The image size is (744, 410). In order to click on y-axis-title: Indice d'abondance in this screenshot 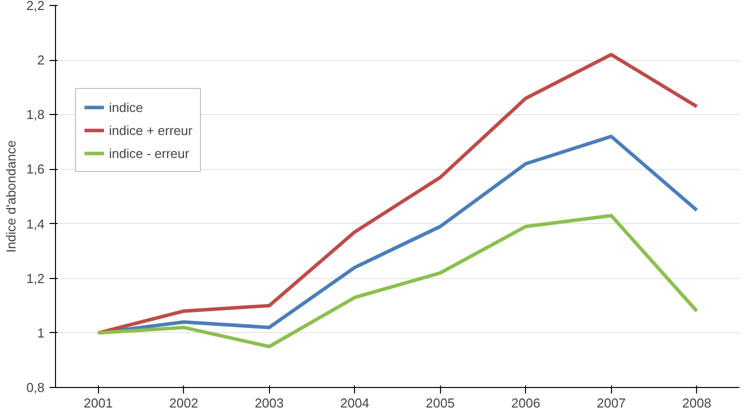, I will do `click(10, 196)`.